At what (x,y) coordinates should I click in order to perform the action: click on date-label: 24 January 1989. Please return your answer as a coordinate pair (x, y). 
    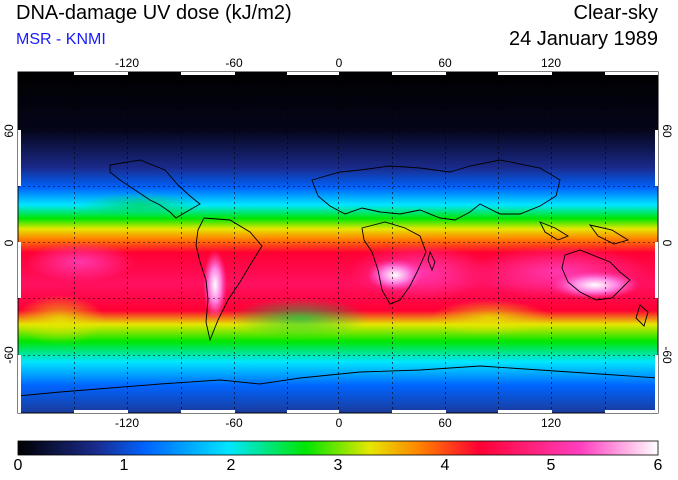
    Looking at the image, I should click on (583, 39).